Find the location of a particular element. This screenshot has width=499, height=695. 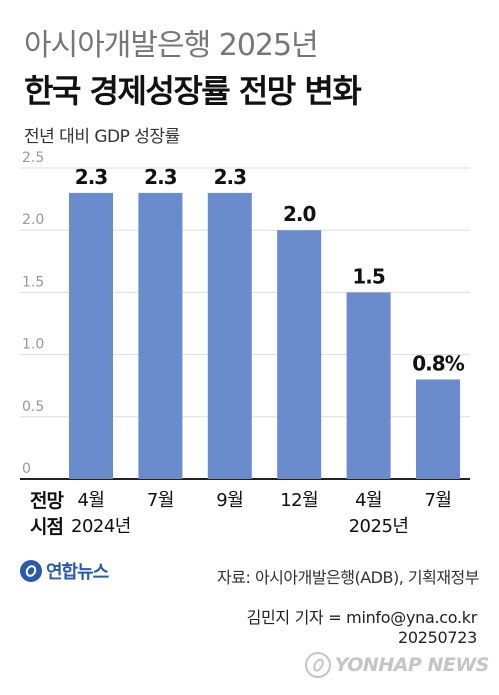

x-tick-label: 9월 is located at coordinates (230, 500).